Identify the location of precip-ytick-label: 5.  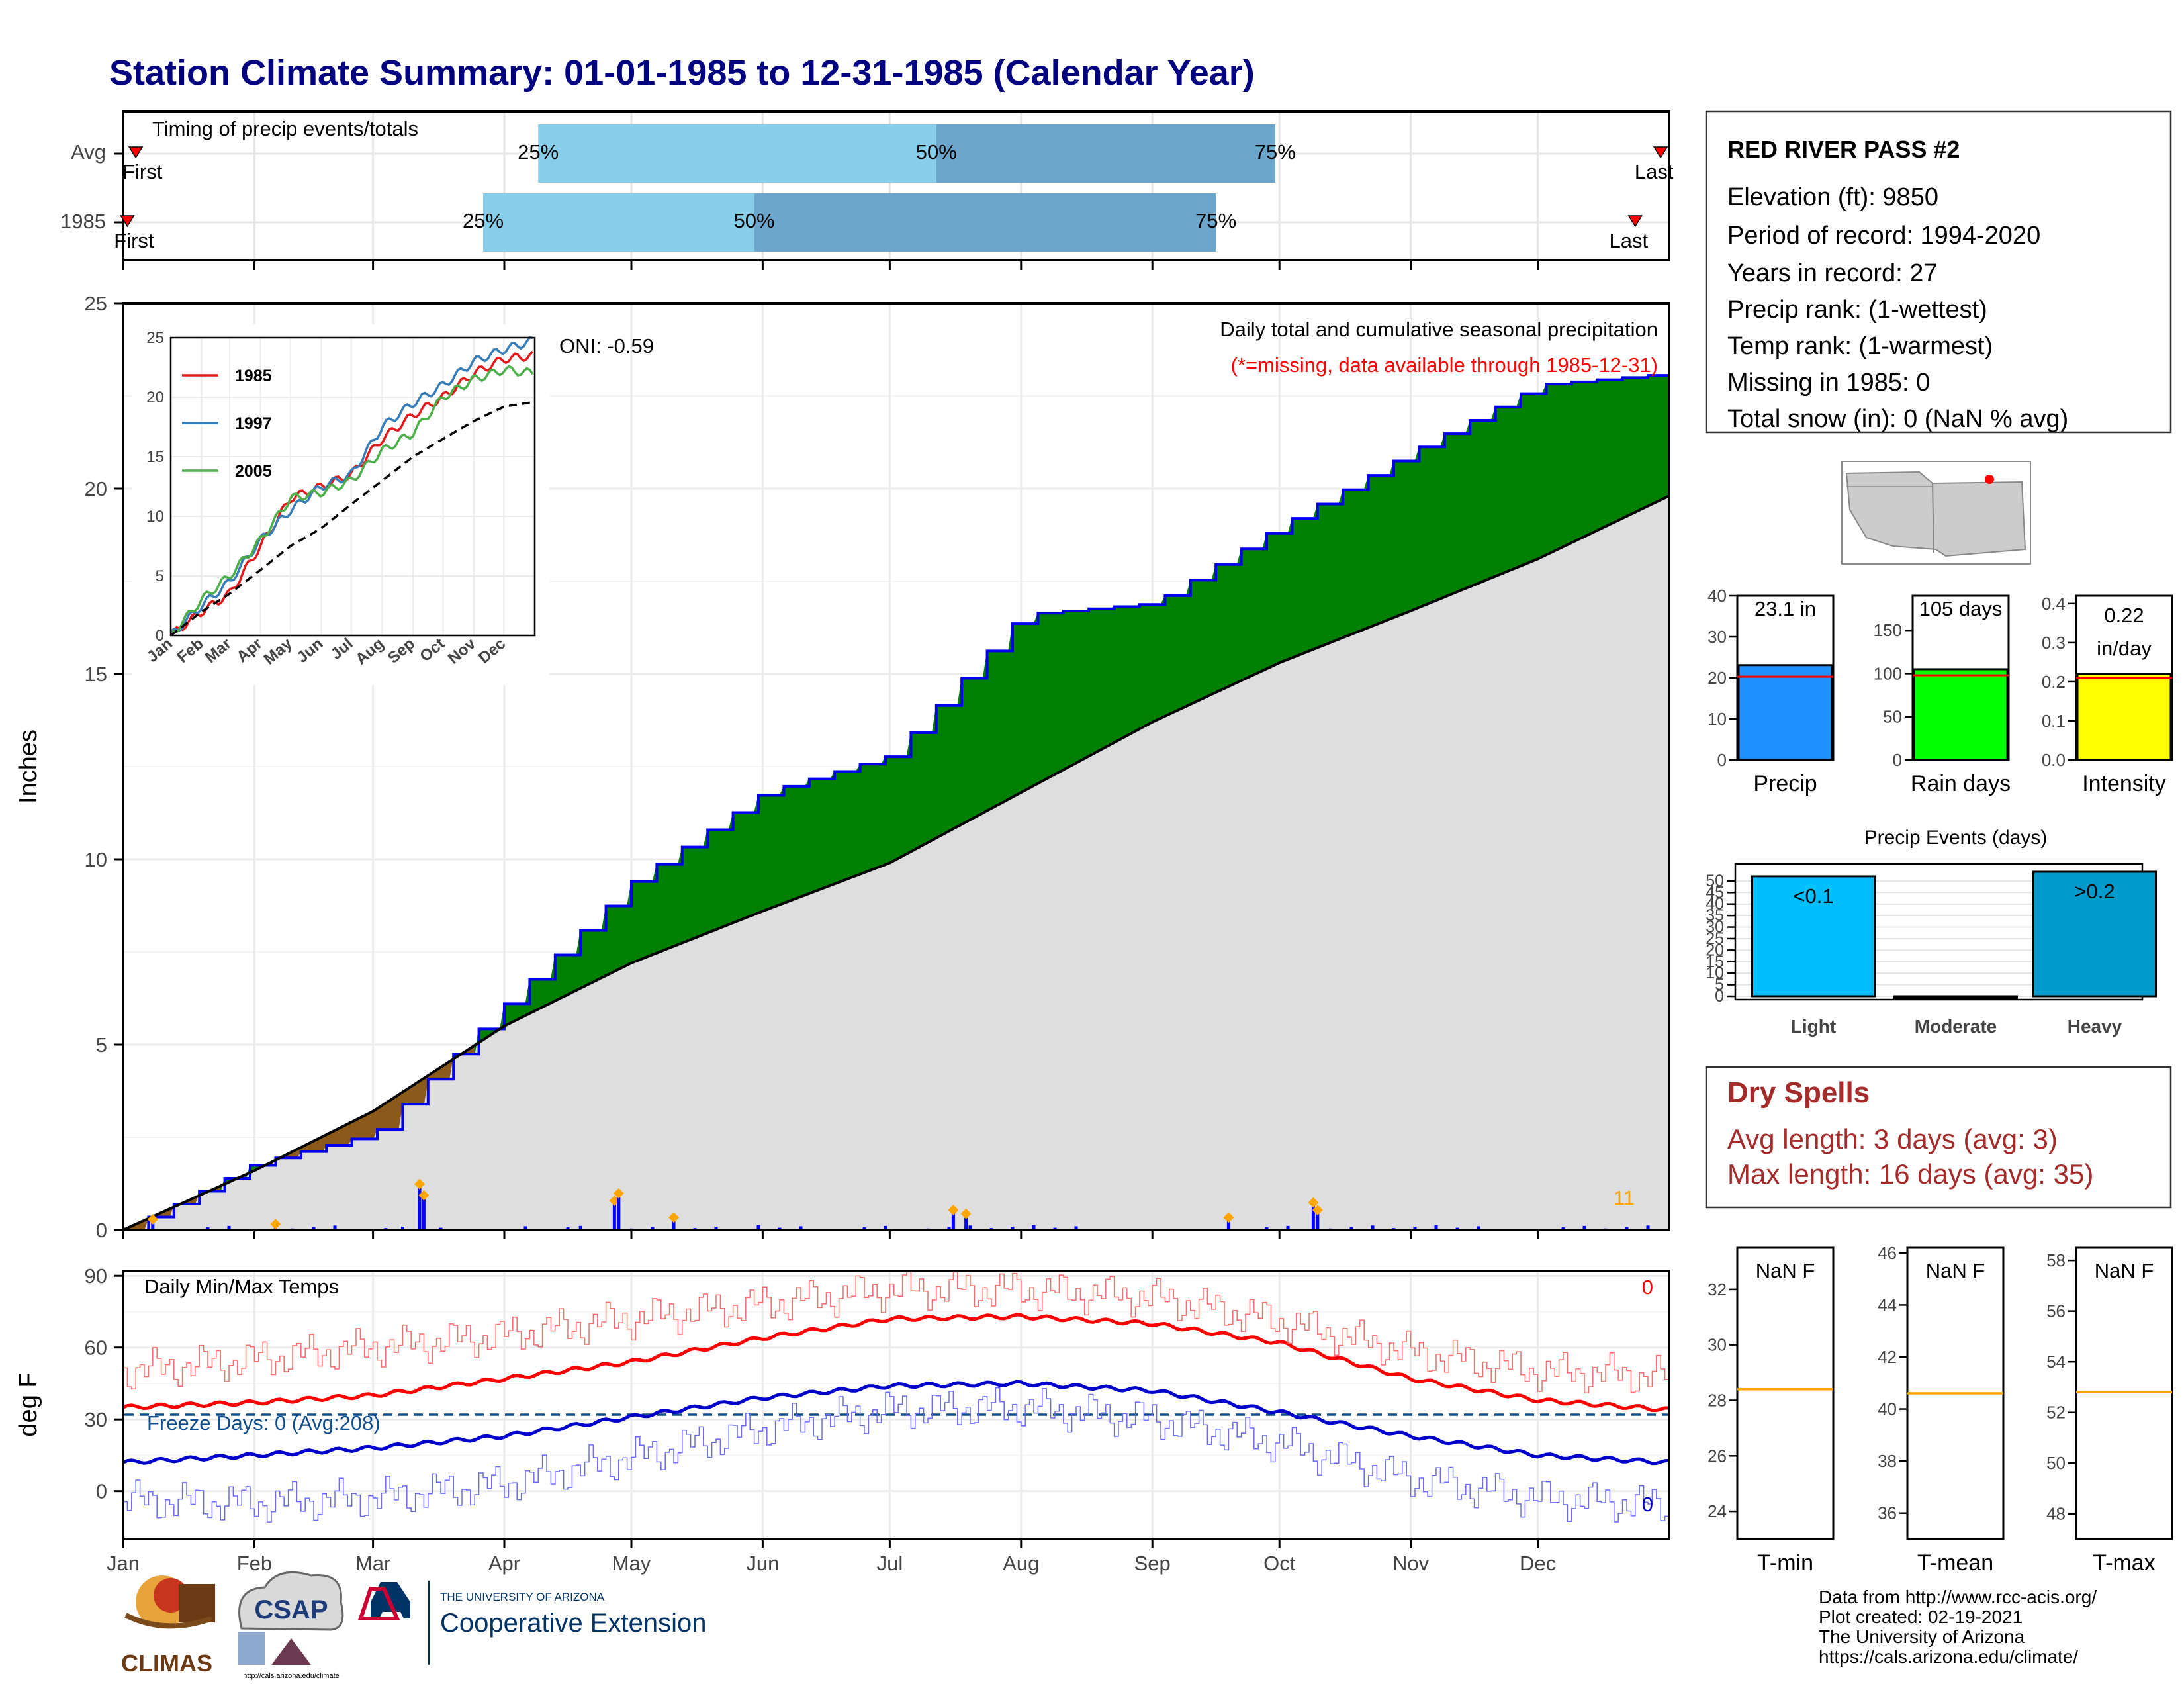
(101, 1044).